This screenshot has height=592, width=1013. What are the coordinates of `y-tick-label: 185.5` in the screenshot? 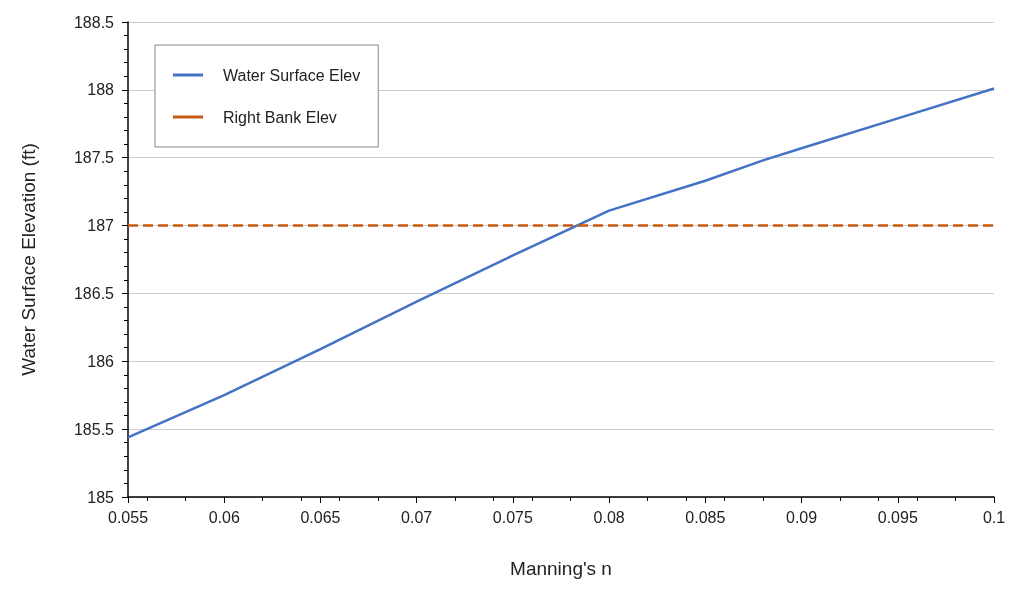 It's located at (94, 429).